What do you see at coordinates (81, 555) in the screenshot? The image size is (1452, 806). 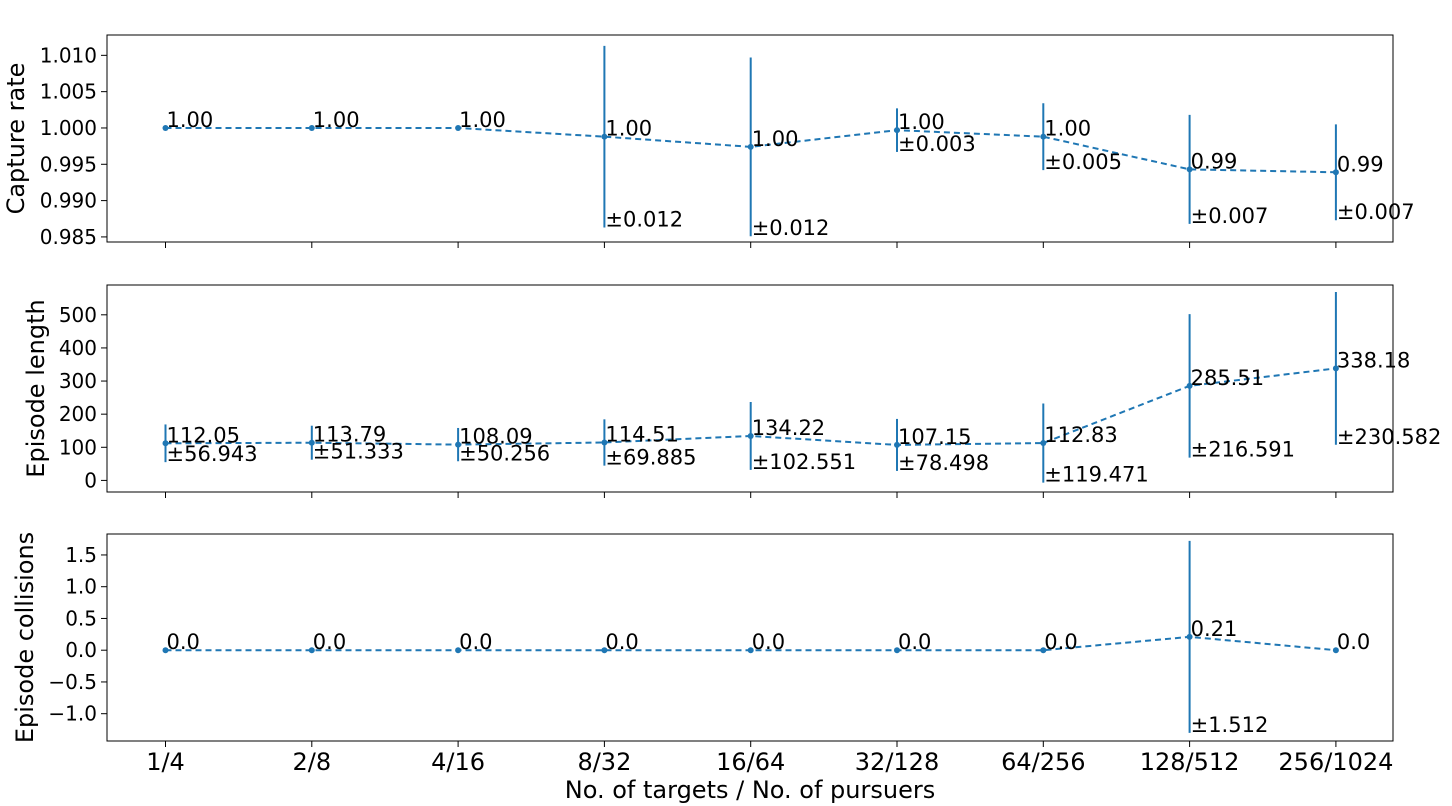 I see `y-tick-label: 1.5` at bounding box center [81, 555].